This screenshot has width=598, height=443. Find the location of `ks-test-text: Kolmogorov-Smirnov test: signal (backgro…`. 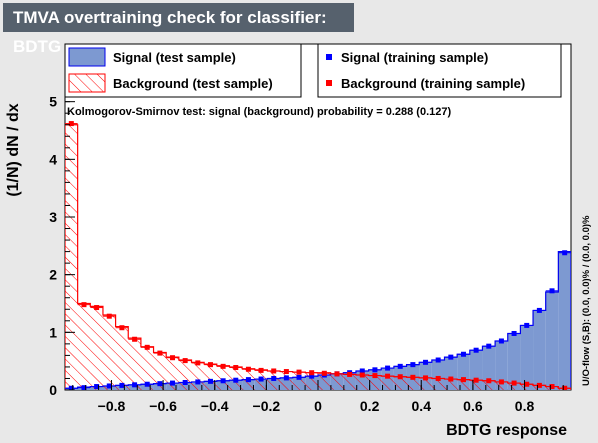

ks-test-text: Kolmogorov-Smirnov test: signal (backgro… is located at coordinates (259, 112).